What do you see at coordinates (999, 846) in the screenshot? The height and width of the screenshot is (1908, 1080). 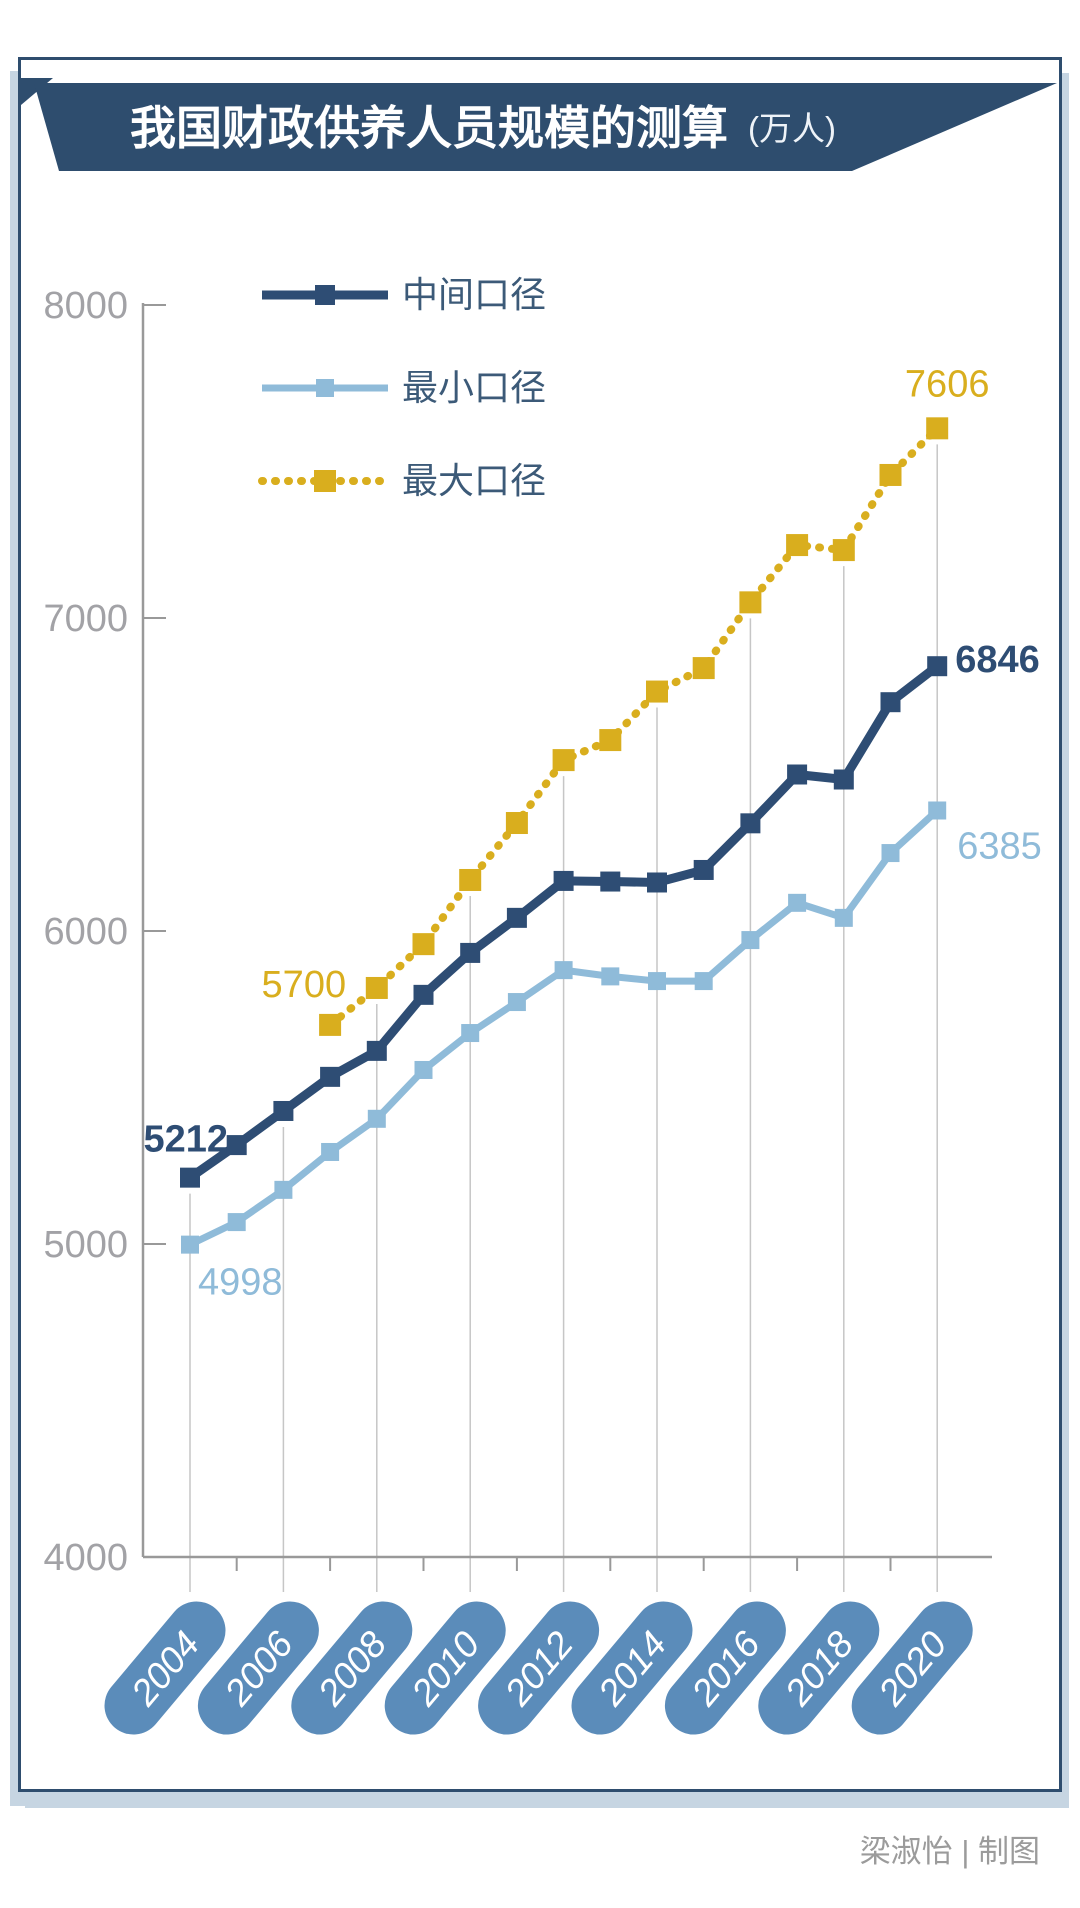 I see `point-value-label: 6385` at bounding box center [999, 846].